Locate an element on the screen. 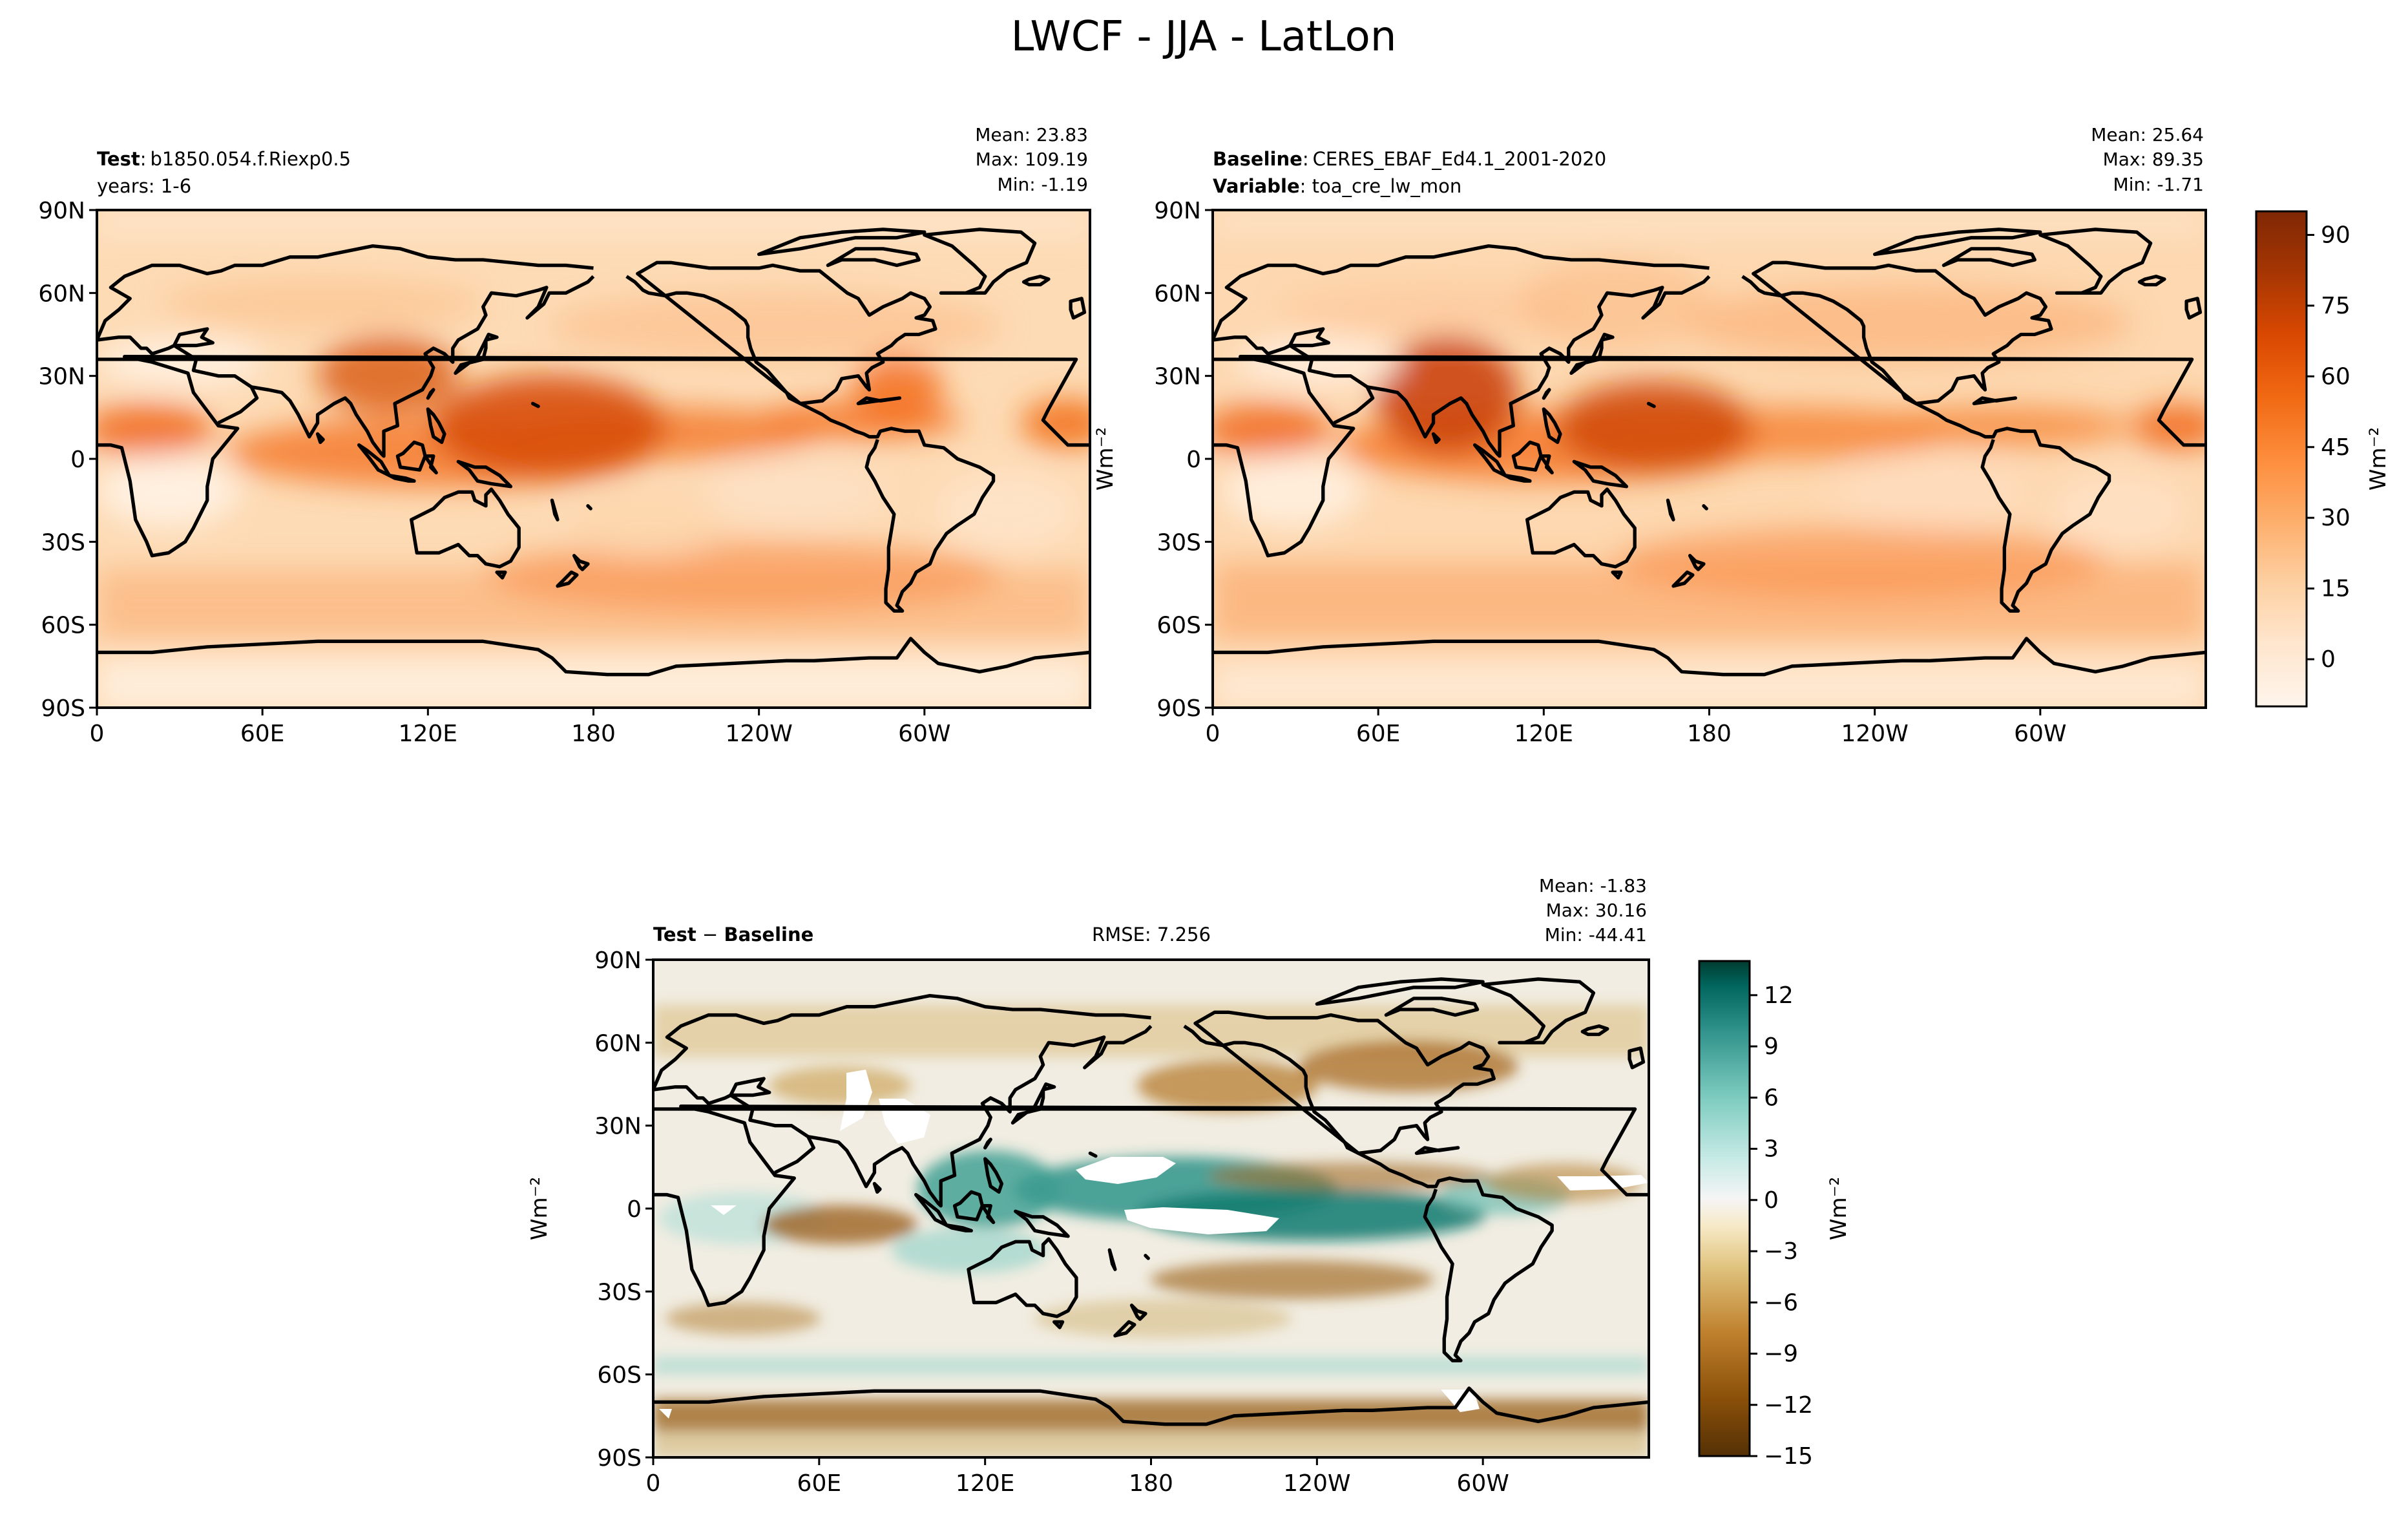 This screenshot has height=1522, width=2408. colorbar-oranges-ticks: 90 75 60 45 30 15 0 is located at coordinates (2328, 447).